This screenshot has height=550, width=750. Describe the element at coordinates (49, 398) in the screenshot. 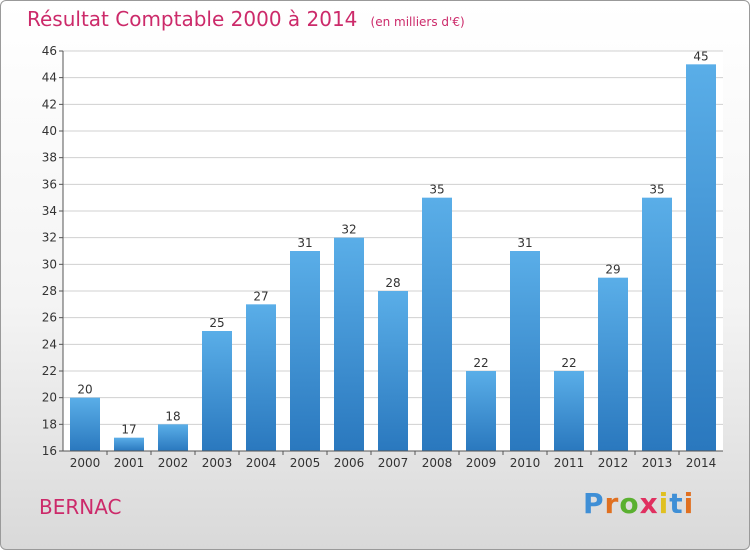

I see `y-tick-label: 20` at that location.